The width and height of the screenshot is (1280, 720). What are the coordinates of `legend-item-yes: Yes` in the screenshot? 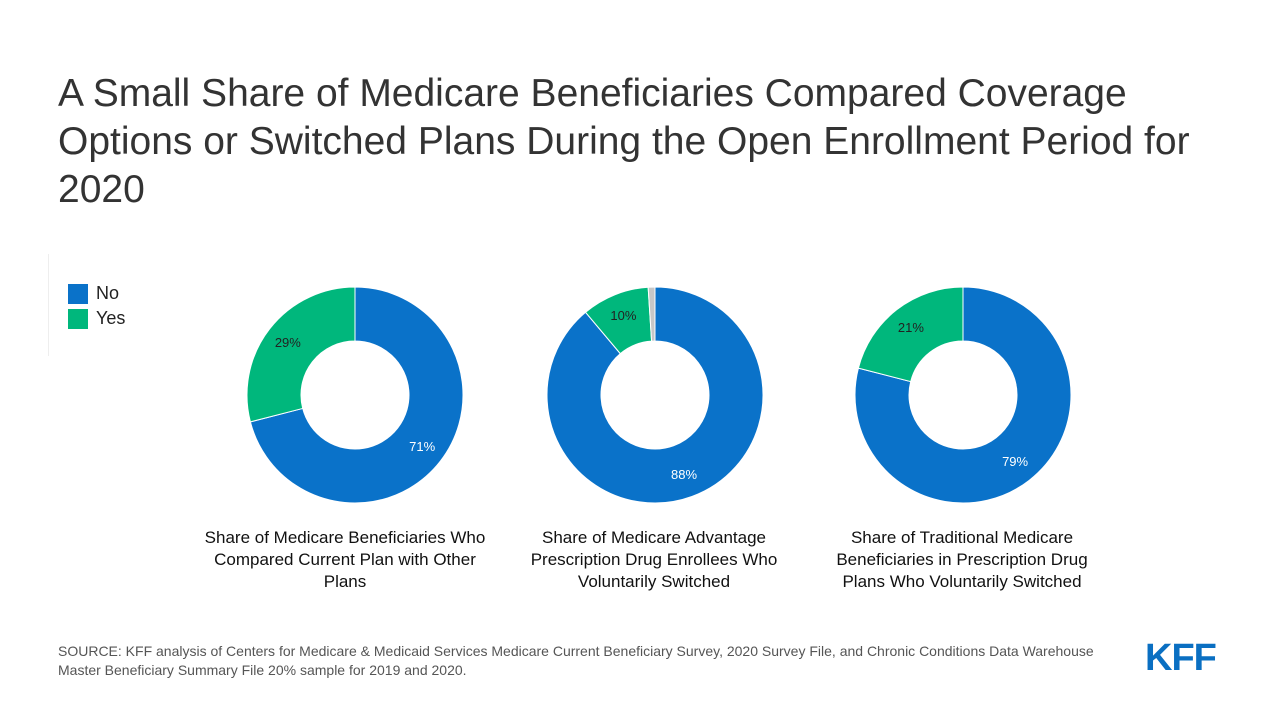 It's located at (96, 318).